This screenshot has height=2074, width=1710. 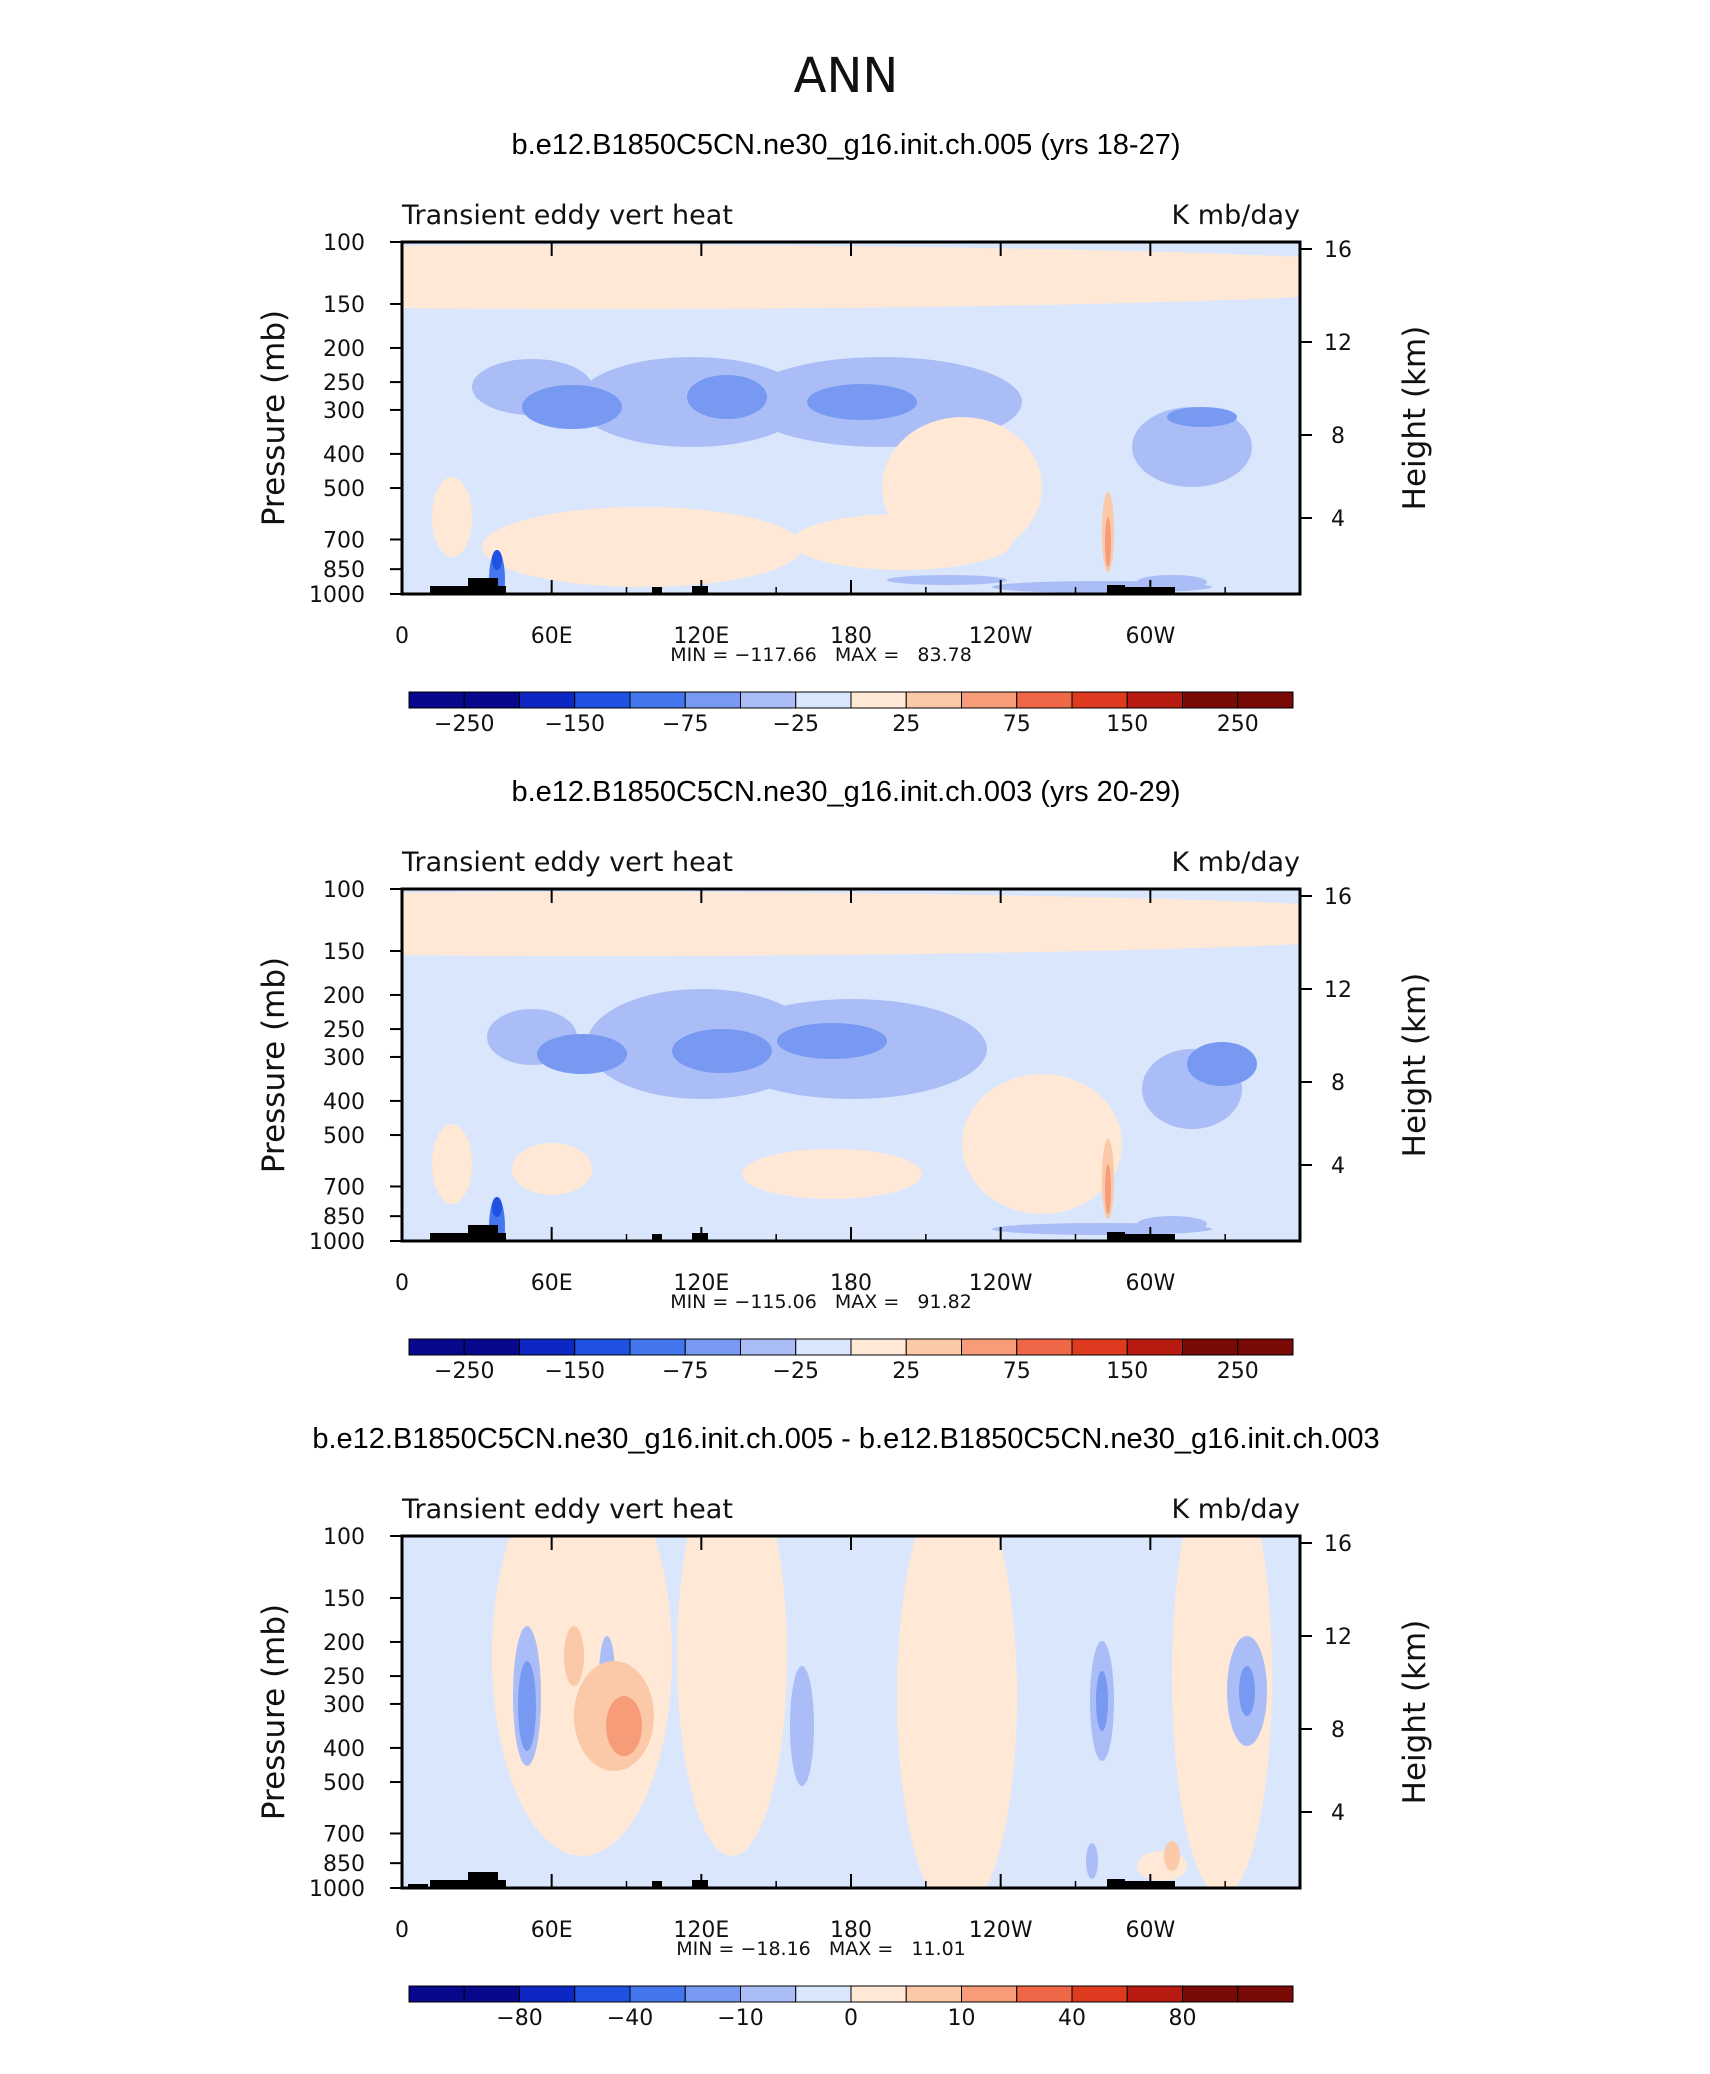 I want to click on colorbar-label: 0, so click(x=851, y=2018).